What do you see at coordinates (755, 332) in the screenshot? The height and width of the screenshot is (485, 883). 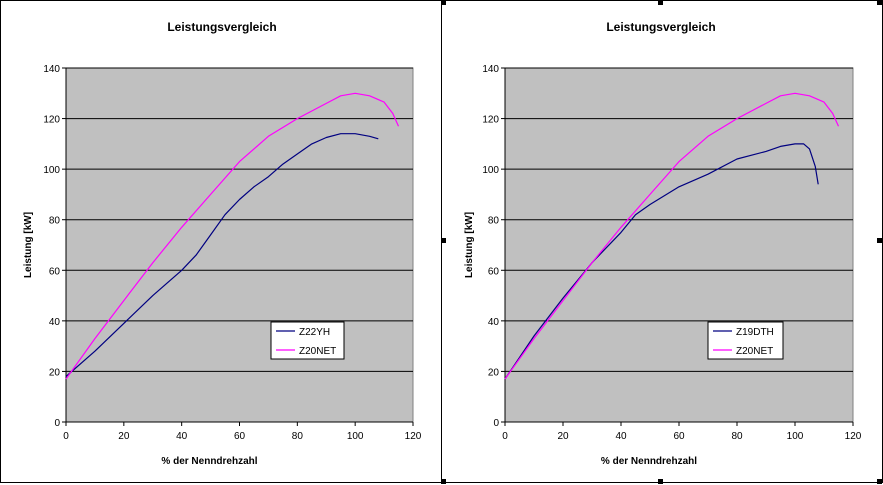 I see `legend-entry: Z19DTH` at bounding box center [755, 332].